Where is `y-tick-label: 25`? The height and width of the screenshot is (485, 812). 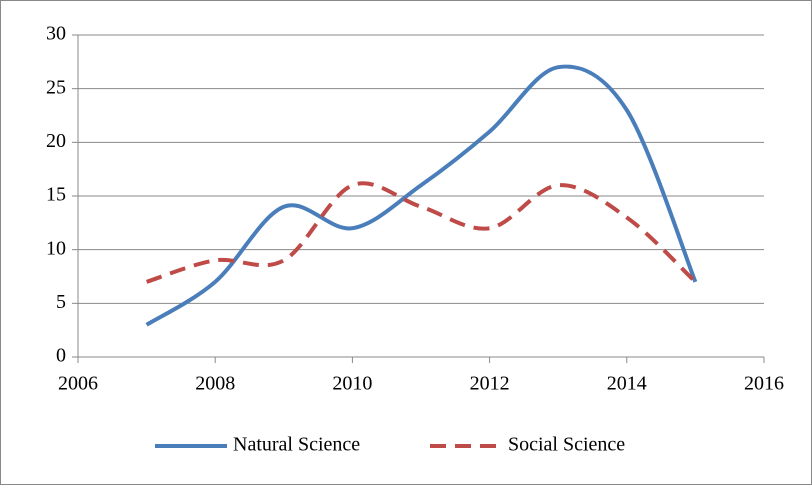
y-tick-label: 25 is located at coordinates (56, 87).